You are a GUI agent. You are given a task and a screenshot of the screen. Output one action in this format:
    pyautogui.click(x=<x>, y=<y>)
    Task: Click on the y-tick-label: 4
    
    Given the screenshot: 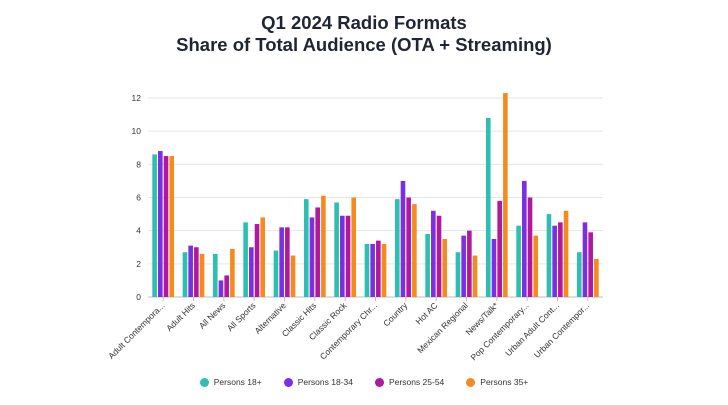 What is the action you would take?
    pyautogui.click(x=138, y=231)
    